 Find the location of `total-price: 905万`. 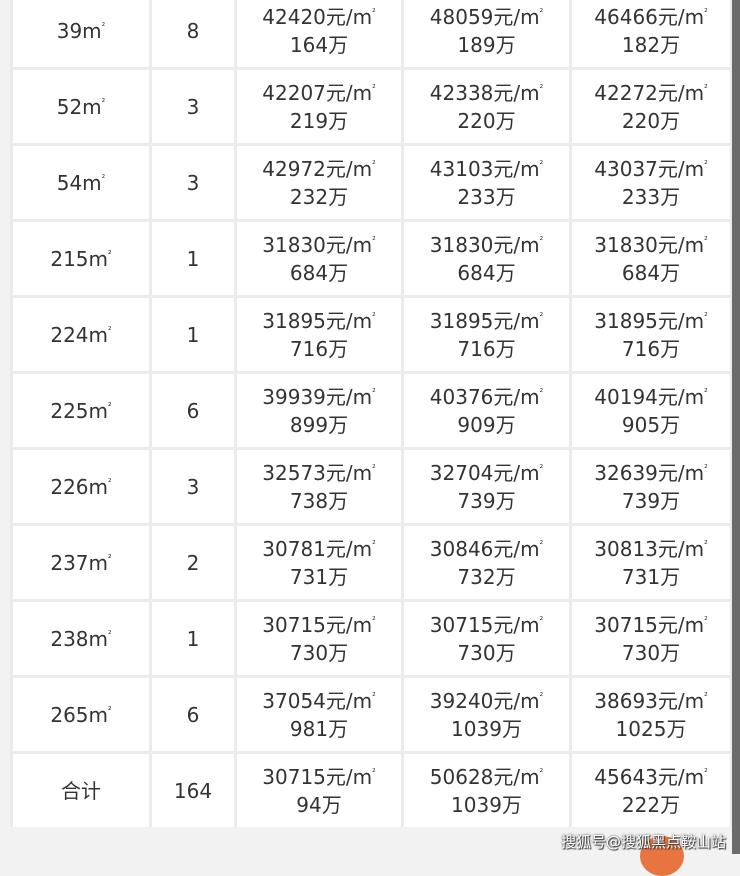

total-price: 905万 is located at coordinates (651, 424).